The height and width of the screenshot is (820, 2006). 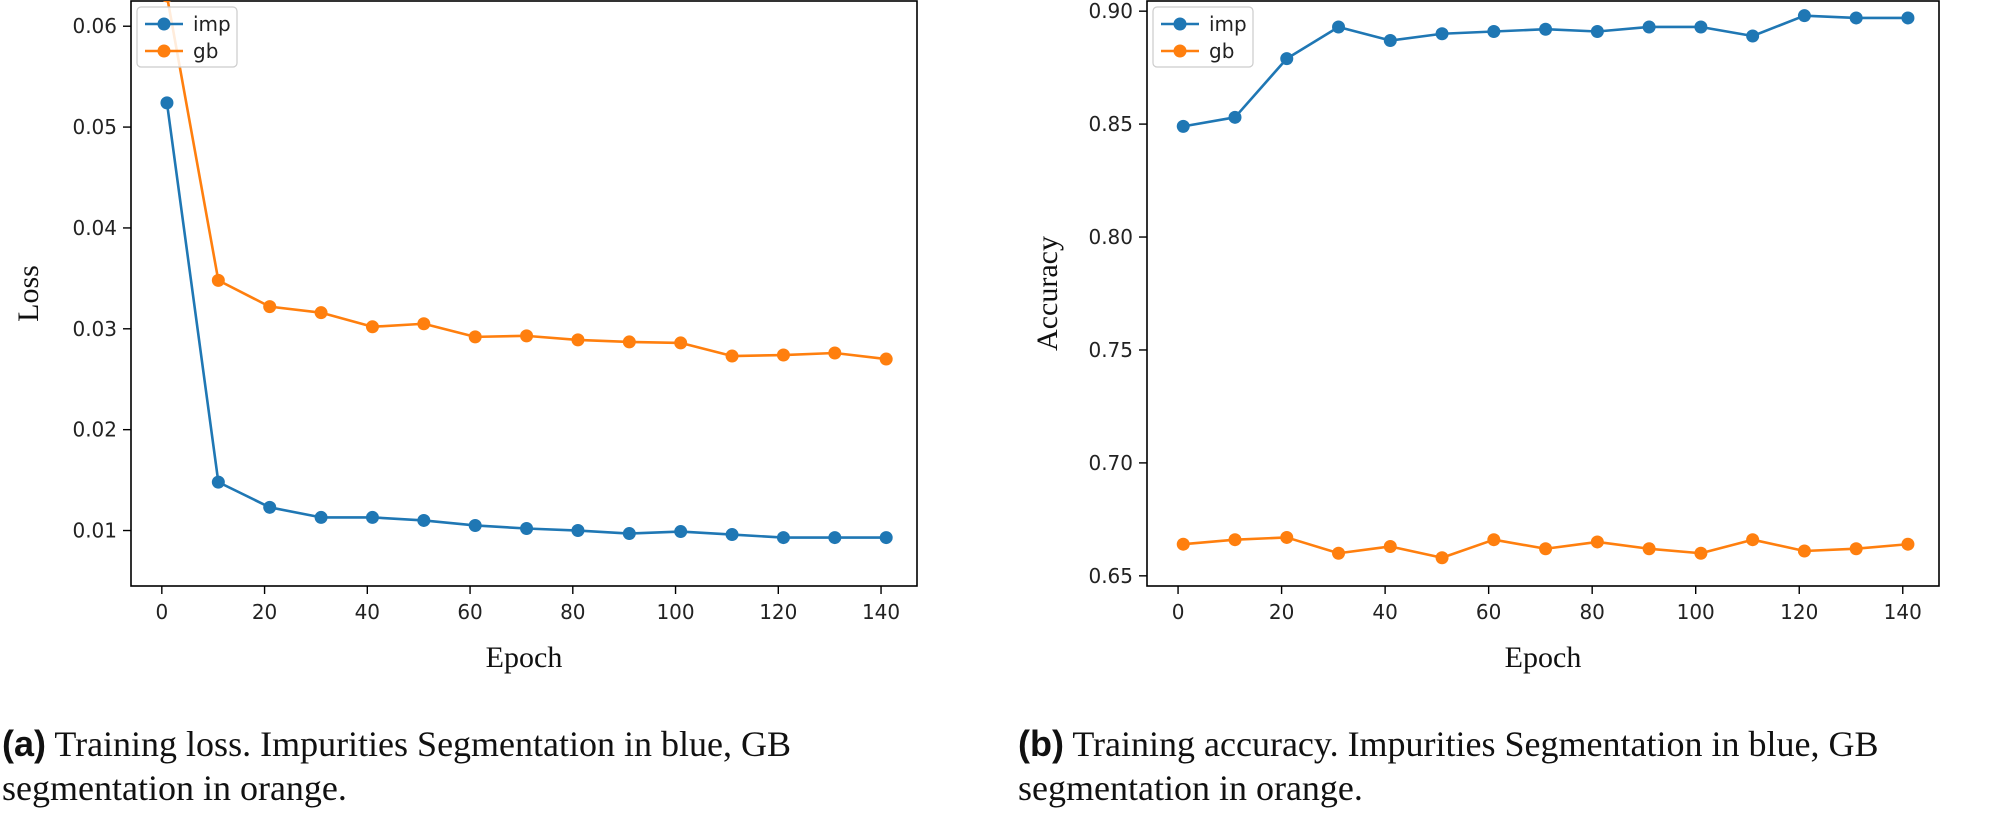 What do you see at coordinates (1047, 293) in the screenshot?
I see `chart-b-y-axis-label: Accuracy` at bounding box center [1047, 293].